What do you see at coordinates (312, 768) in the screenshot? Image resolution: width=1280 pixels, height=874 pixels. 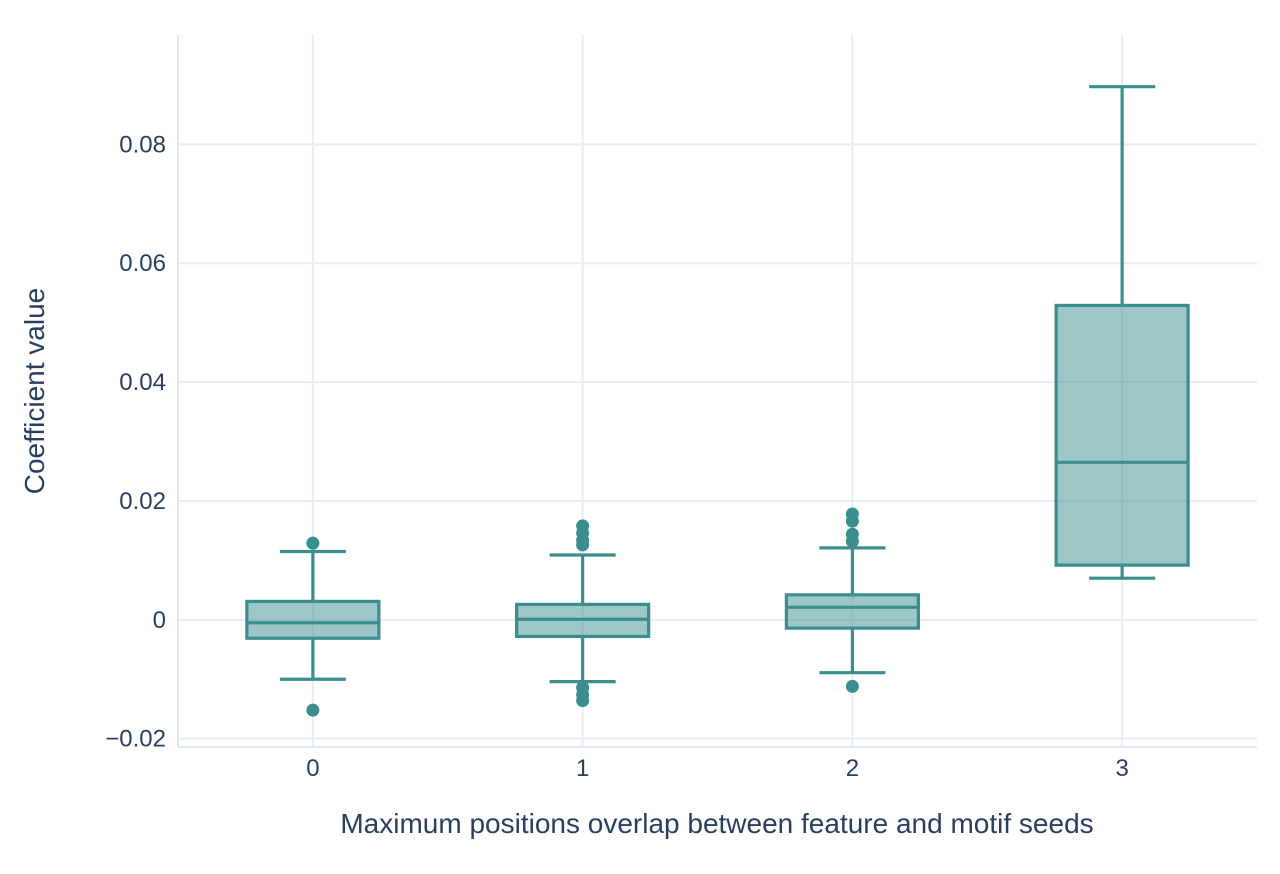 I see `x-tick-label: 0` at bounding box center [312, 768].